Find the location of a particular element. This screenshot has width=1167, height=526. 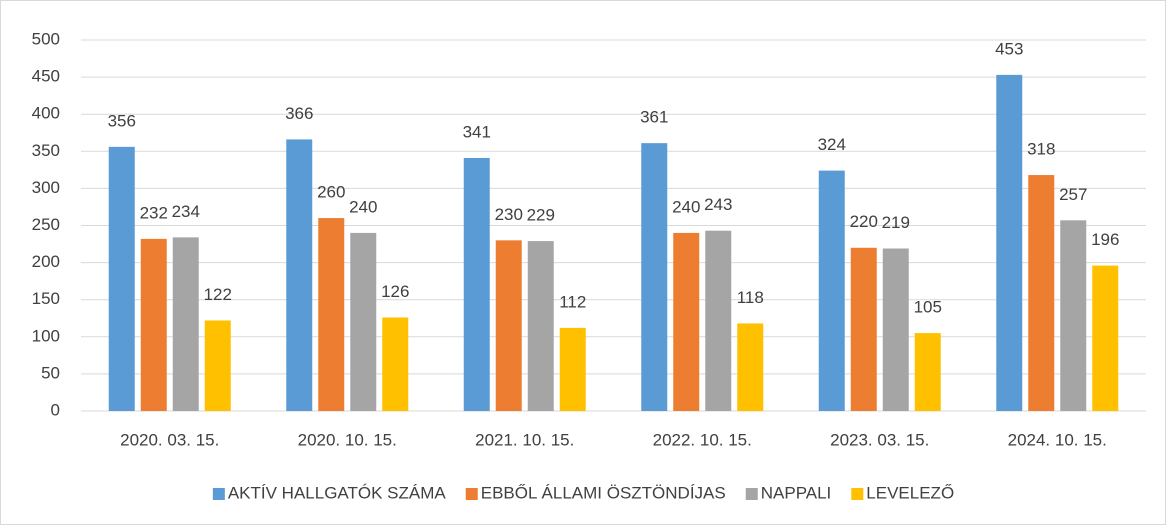

y-tick-label: 50 is located at coordinates (50, 372).